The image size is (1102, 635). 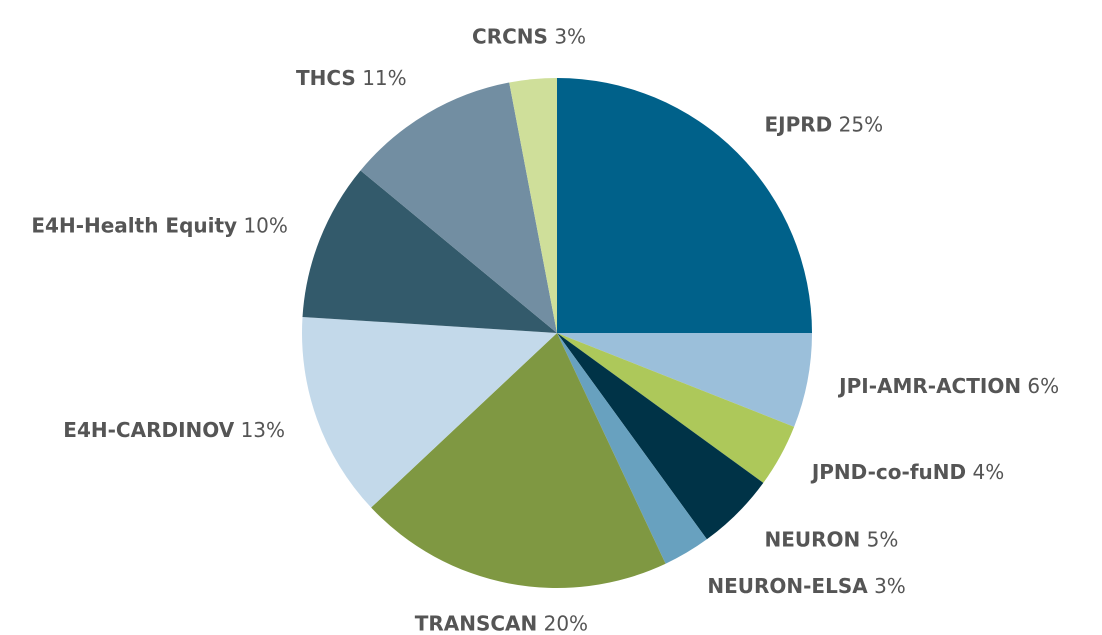 I want to click on slice-value: 20%, so click(x=566, y=623).